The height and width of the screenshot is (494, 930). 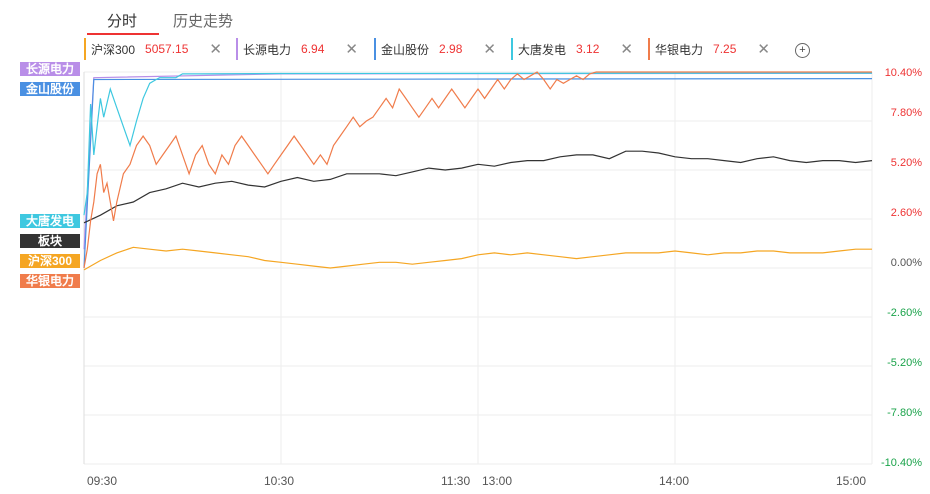 I want to click on y-tick-label: 10.40%, so click(x=903, y=73).